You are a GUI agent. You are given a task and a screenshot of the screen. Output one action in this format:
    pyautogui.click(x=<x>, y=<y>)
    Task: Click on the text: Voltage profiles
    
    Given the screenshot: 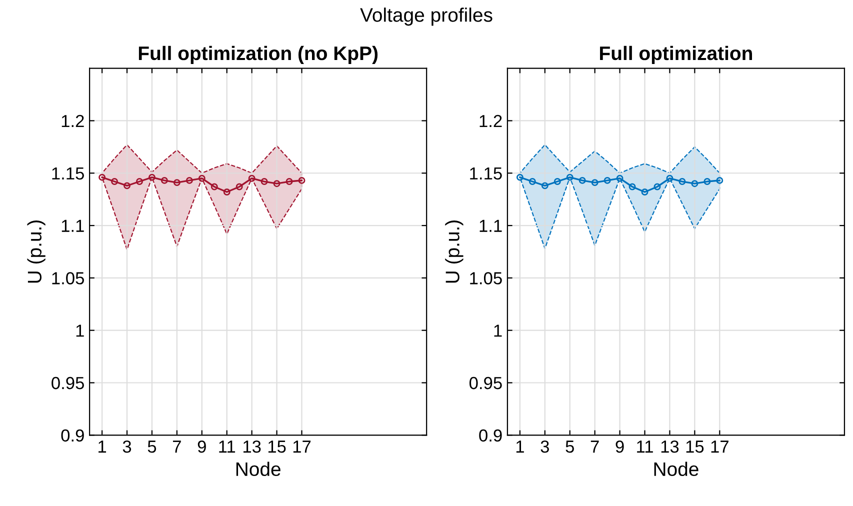 What is the action you would take?
    pyautogui.click(x=426, y=17)
    